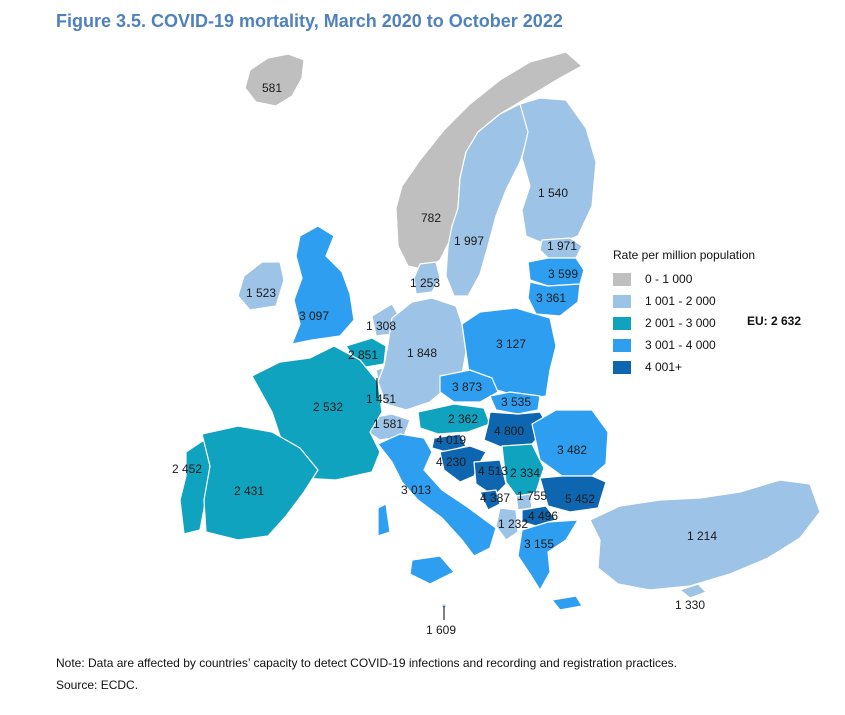 The image size is (845, 715). I want to click on value-label-slovakia: 3 535, so click(516, 402).